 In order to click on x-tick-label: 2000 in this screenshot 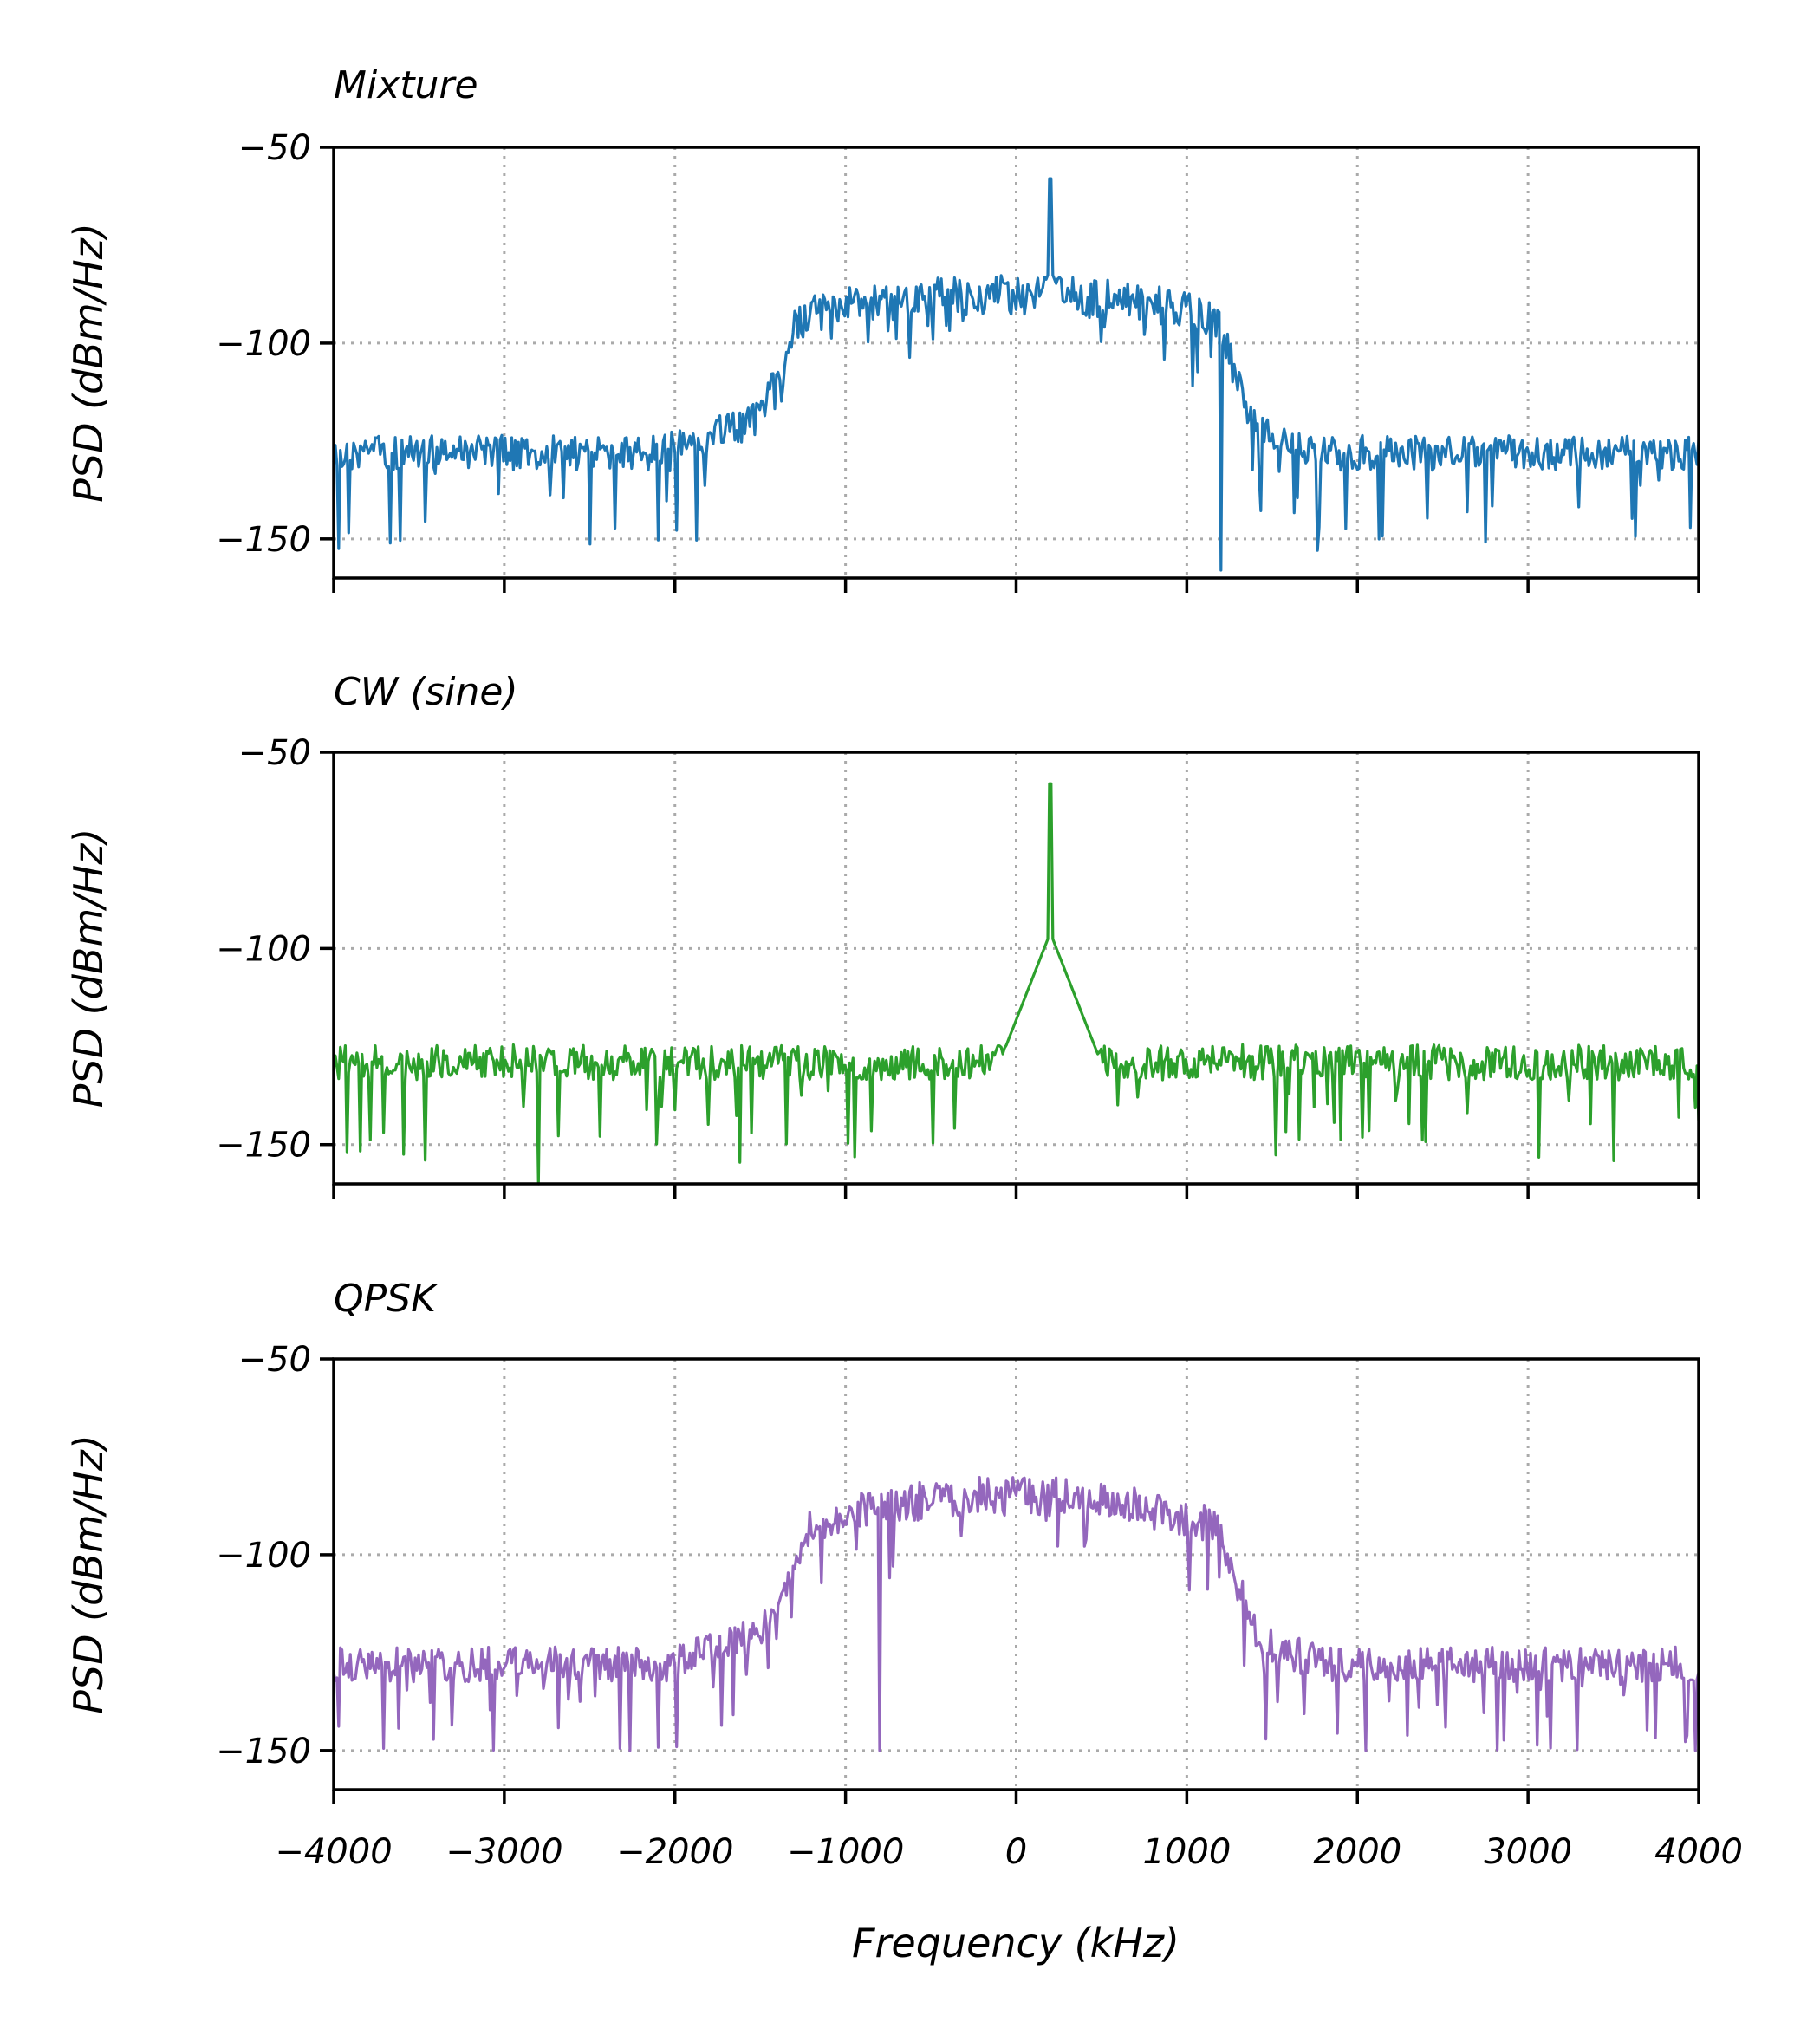, I will do `click(1357, 1852)`.